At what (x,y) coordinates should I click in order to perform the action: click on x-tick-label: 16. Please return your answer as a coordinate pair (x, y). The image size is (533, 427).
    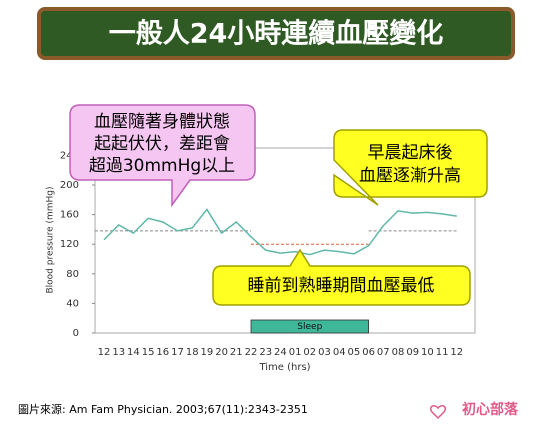
    Looking at the image, I should click on (162, 352).